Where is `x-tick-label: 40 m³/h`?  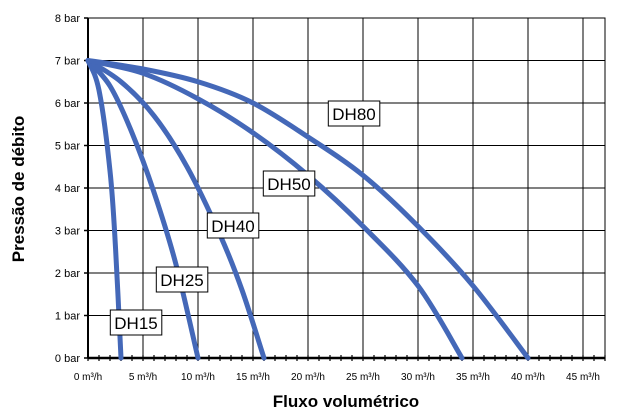
x-tick-label: 40 m³/h is located at coordinates (528, 377).